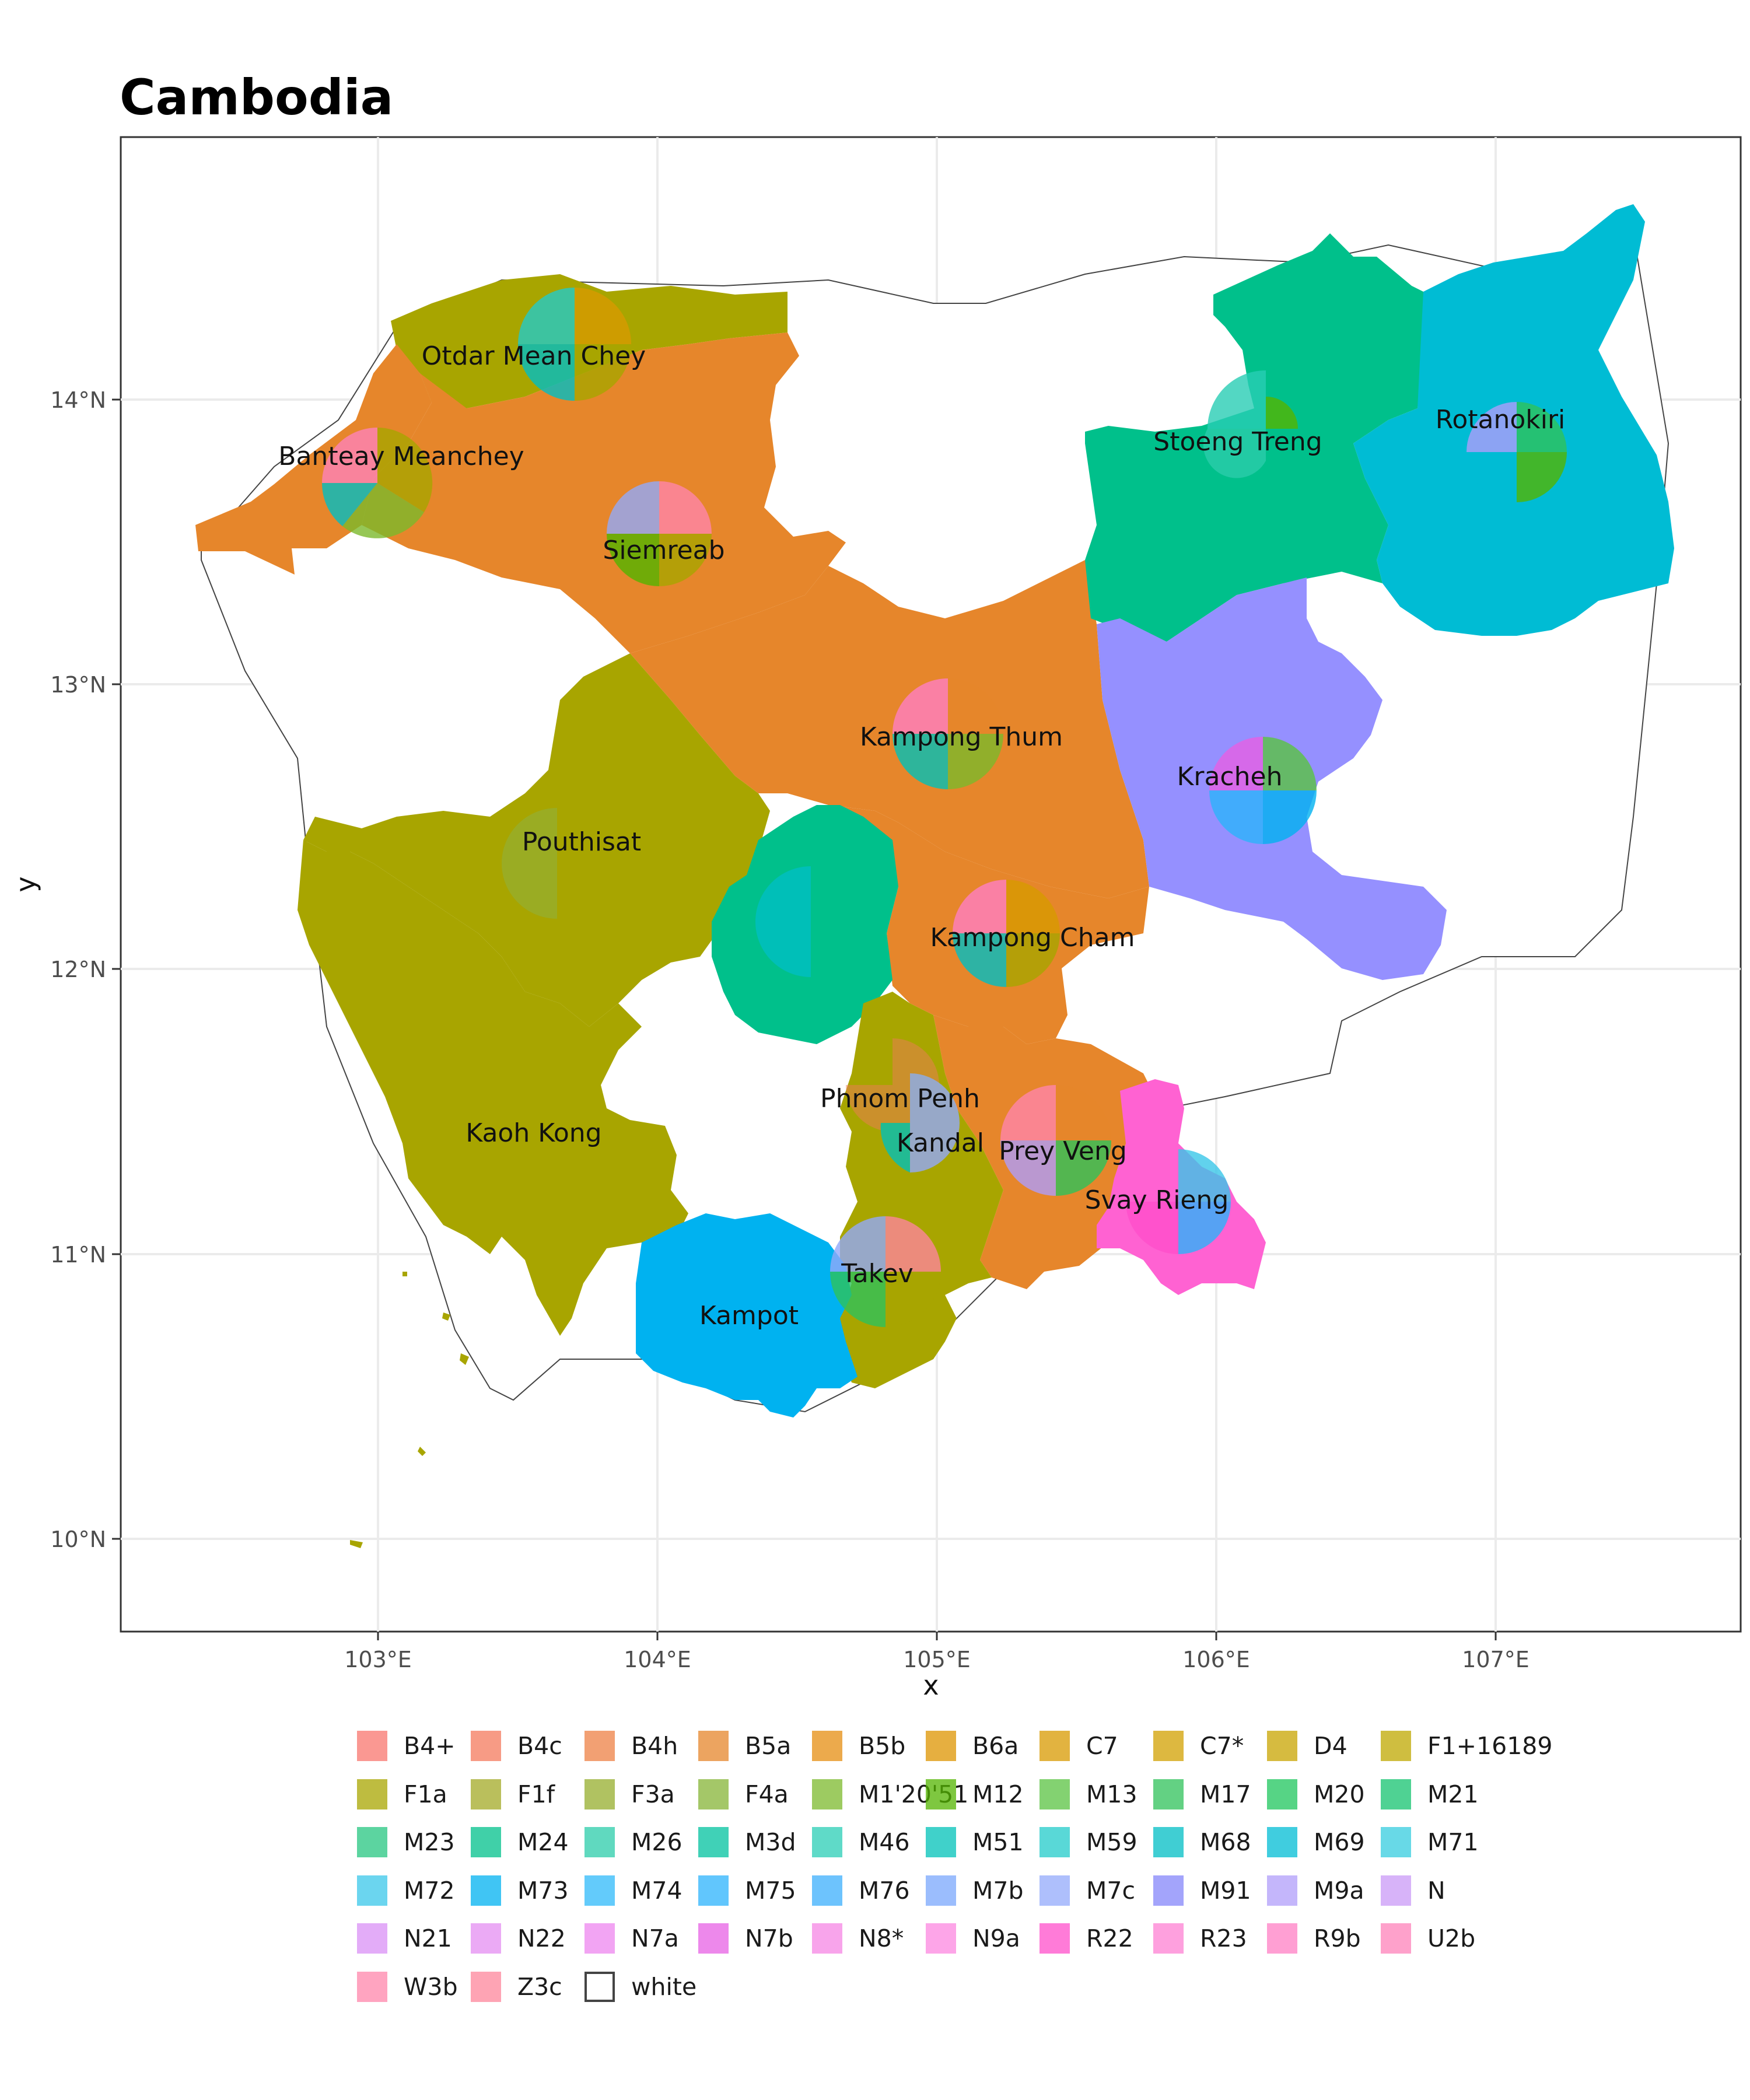  Describe the element at coordinates (1079, 1746) in the screenshot. I see `legend-item: C7` at that location.